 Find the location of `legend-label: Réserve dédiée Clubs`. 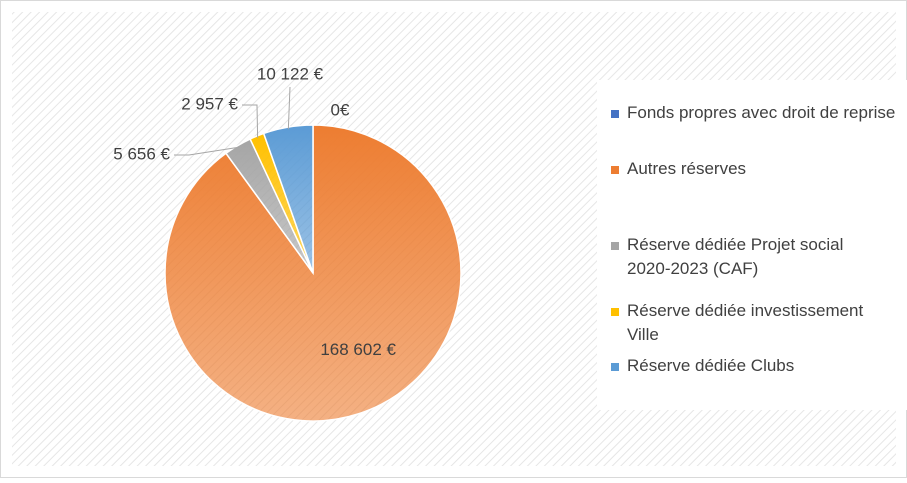

legend-label: Réserve dédiée Clubs is located at coordinates (710, 365).